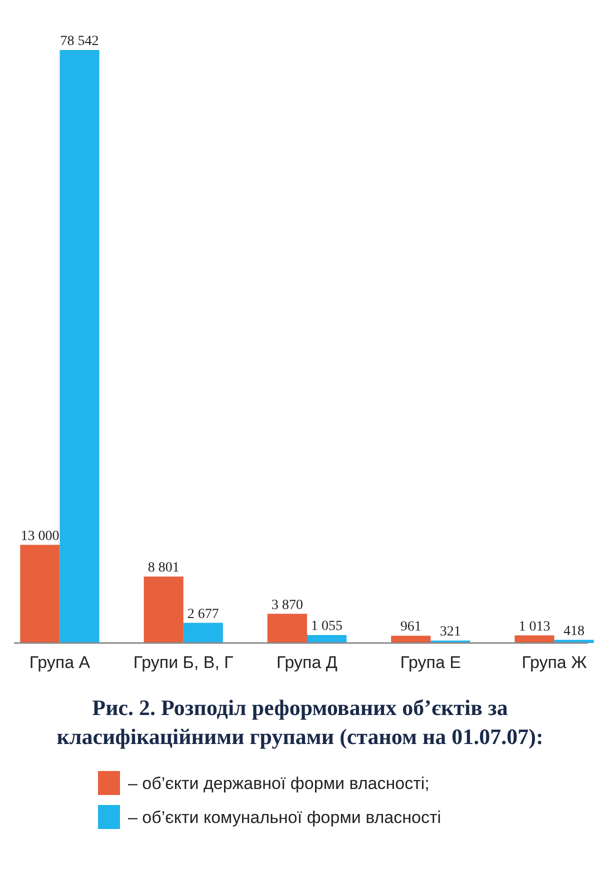  I want to click on x-tick-label: Група А, so click(60, 662).